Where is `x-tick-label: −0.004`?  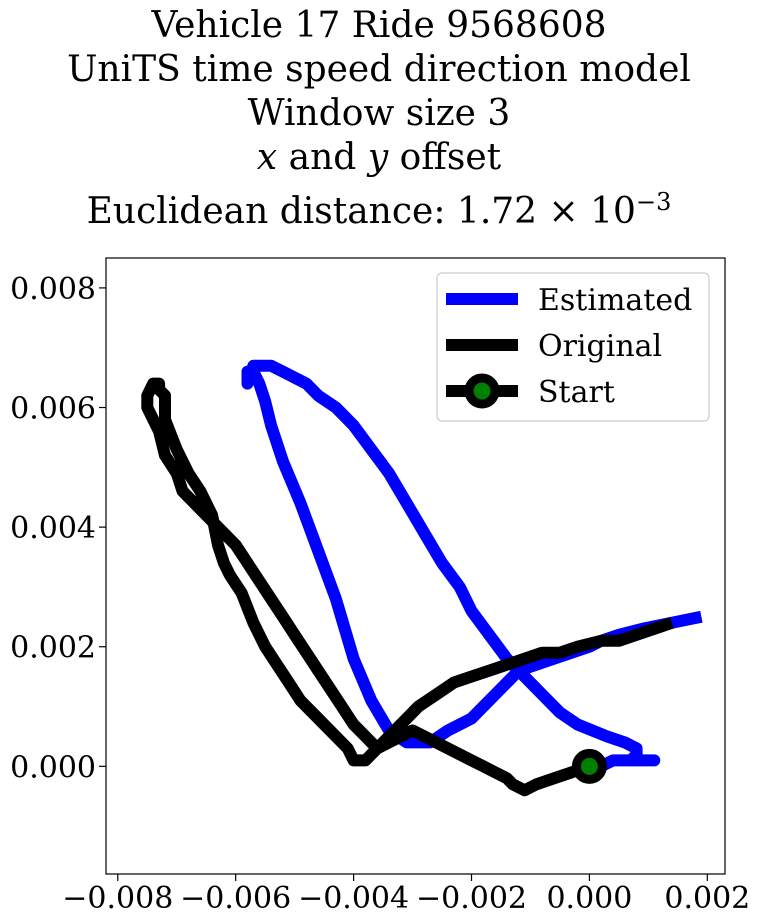
x-tick-label: −0.004 is located at coordinates (353, 898).